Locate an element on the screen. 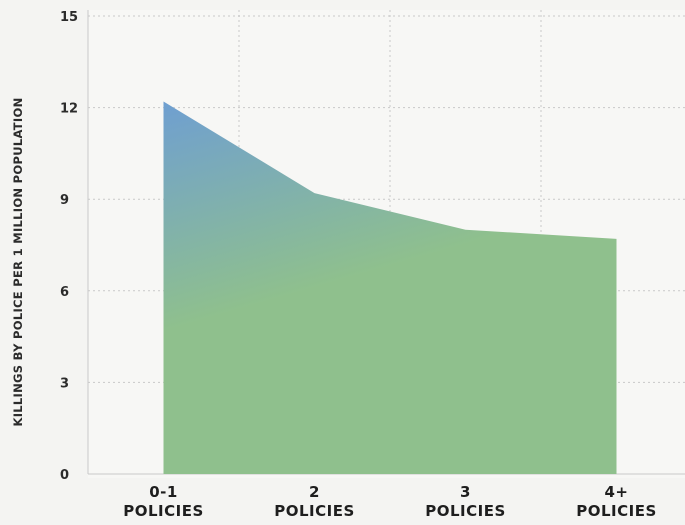 This screenshot has height=525, width=685. y-axis-ticks: 0 3 6 9 12 15 is located at coordinates (69, 246).